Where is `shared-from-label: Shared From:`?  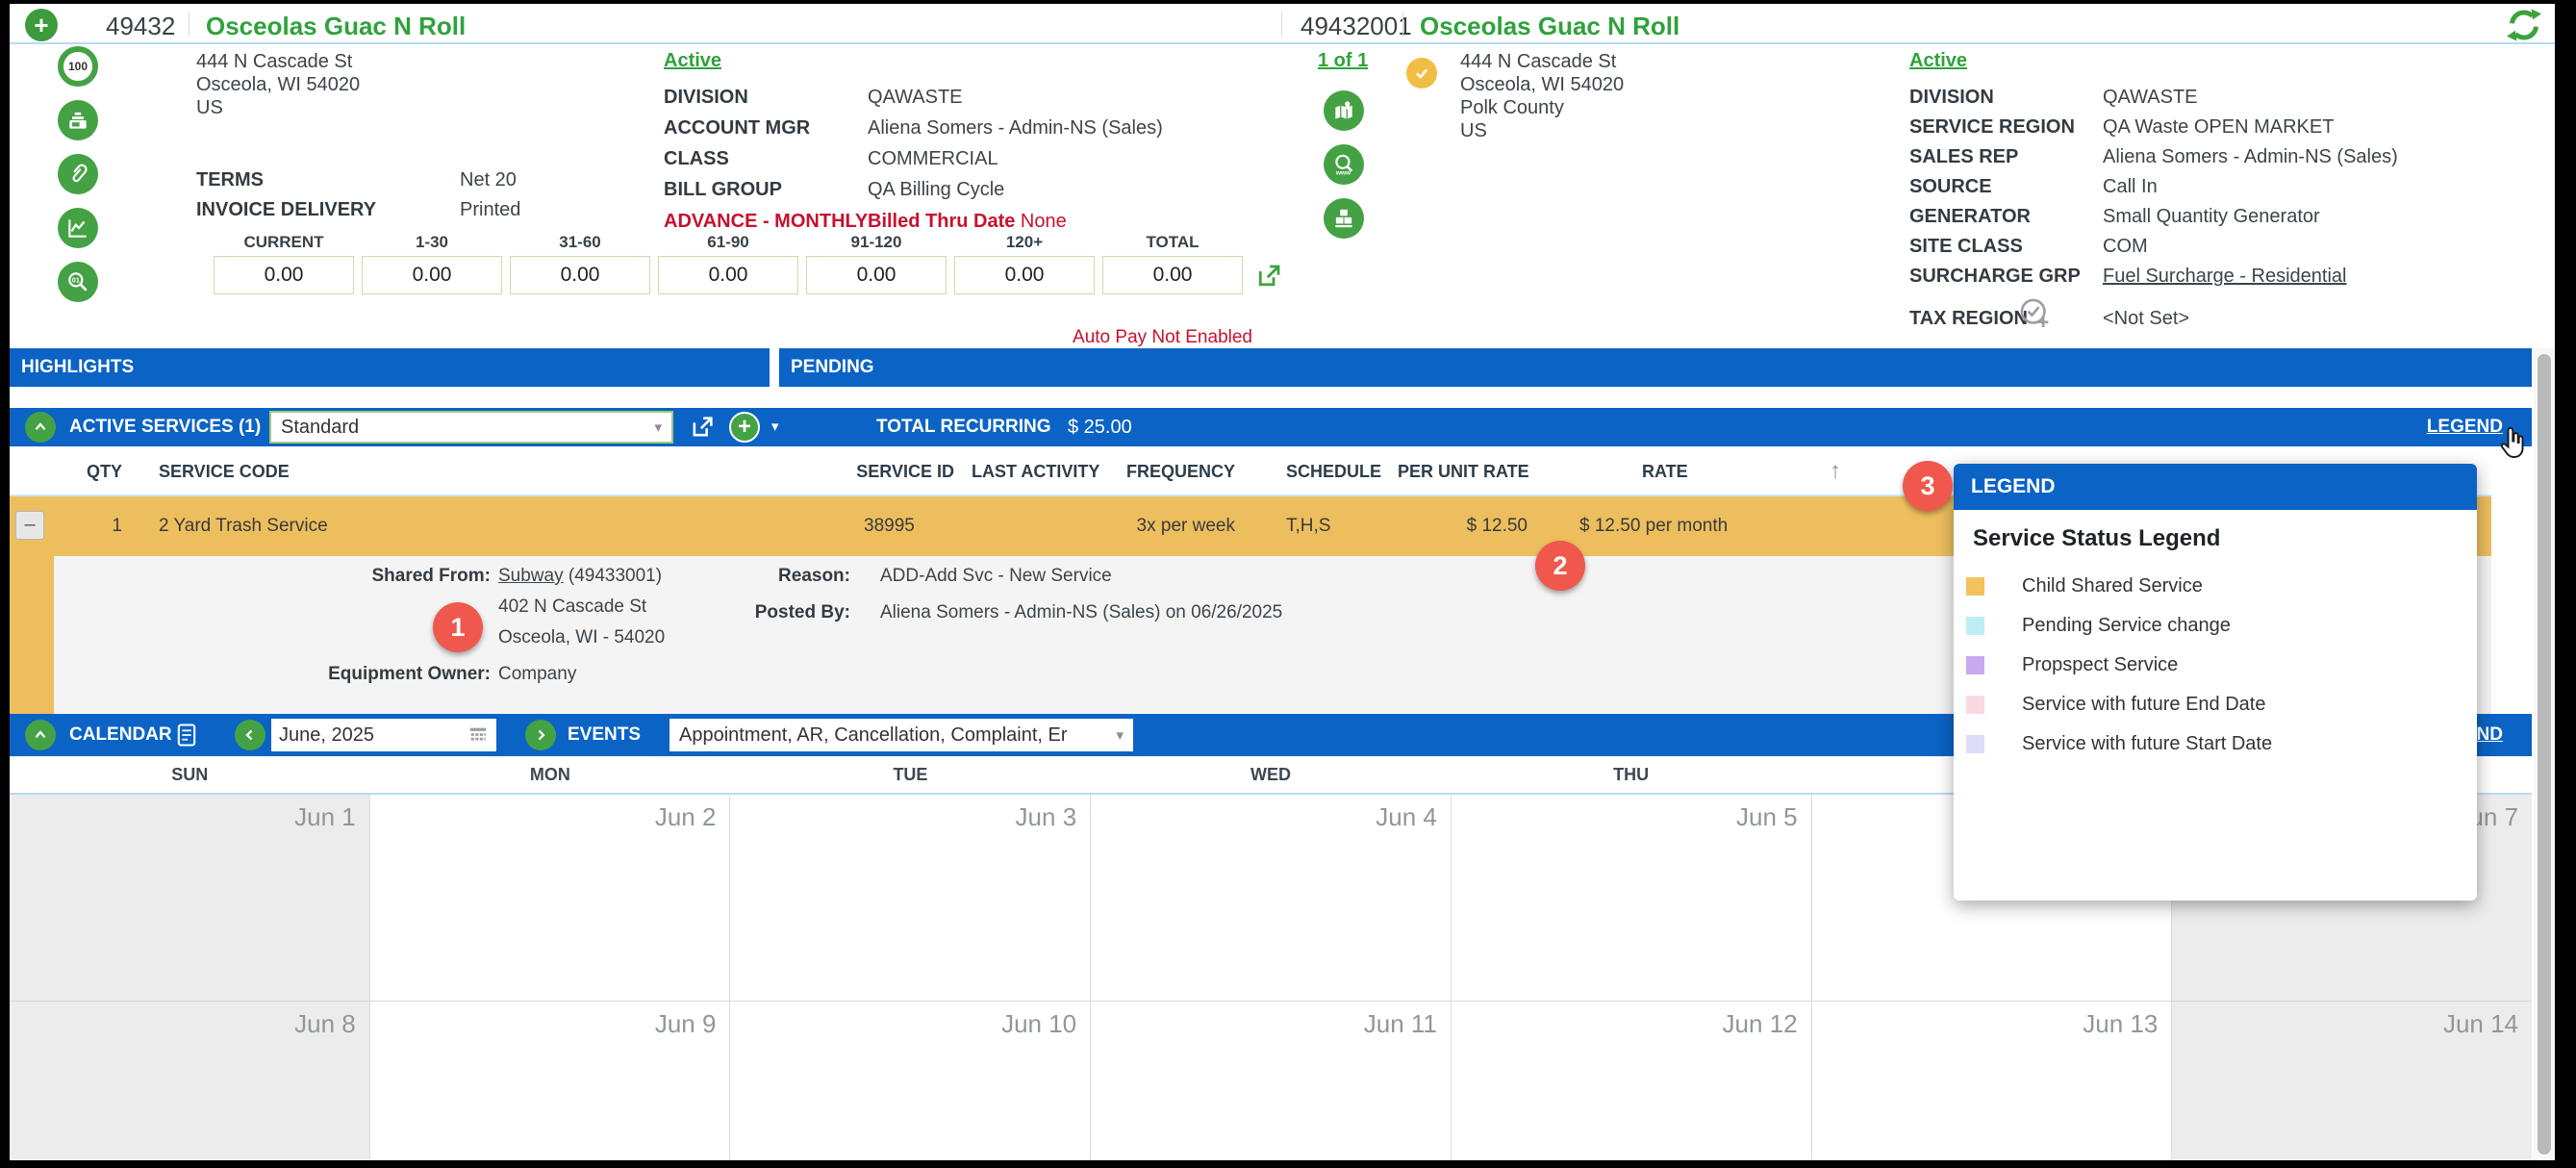 shared-from-label: Shared From: is located at coordinates (431, 576).